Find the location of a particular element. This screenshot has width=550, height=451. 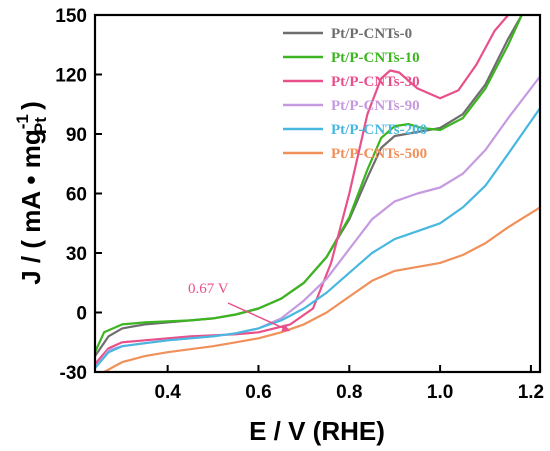

y-axis-ticks: -30 0 30 60 90 120 150 is located at coordinates (78, 195).